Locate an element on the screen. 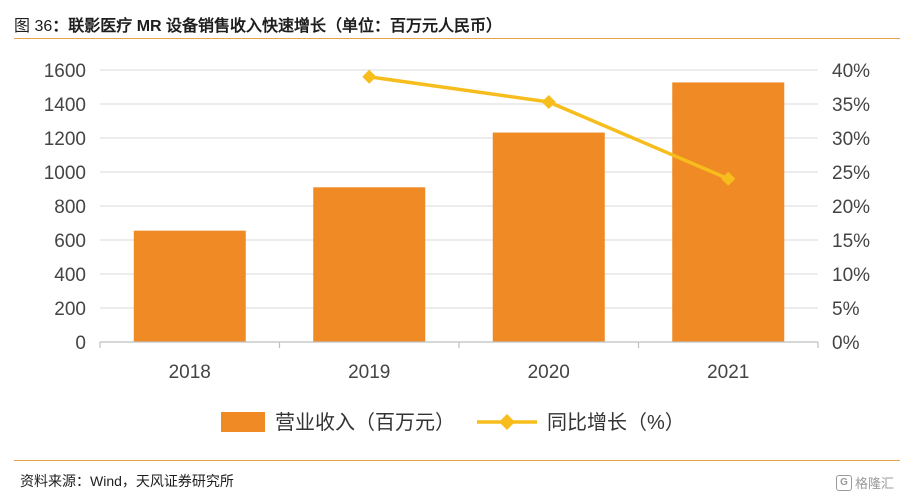 The image size is (914, 504). y-right-tick-label: 10% is located at coordinates (851, 275).